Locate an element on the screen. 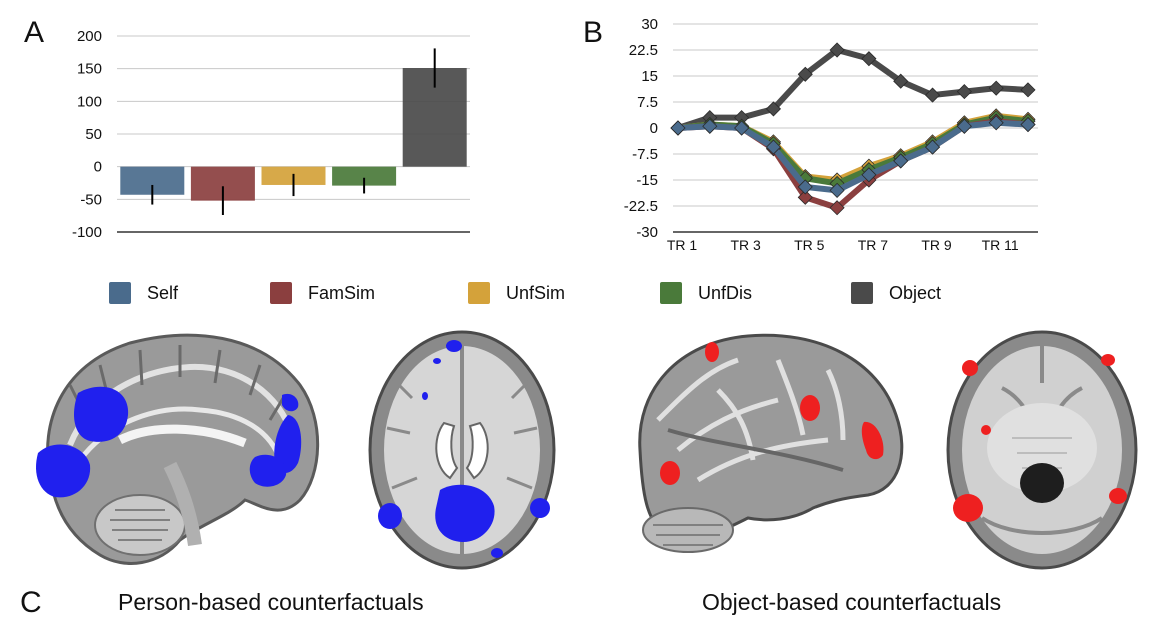 The image size is (1161, 638). y-tick-label-0: 200 is located at coordinates (89, 36).